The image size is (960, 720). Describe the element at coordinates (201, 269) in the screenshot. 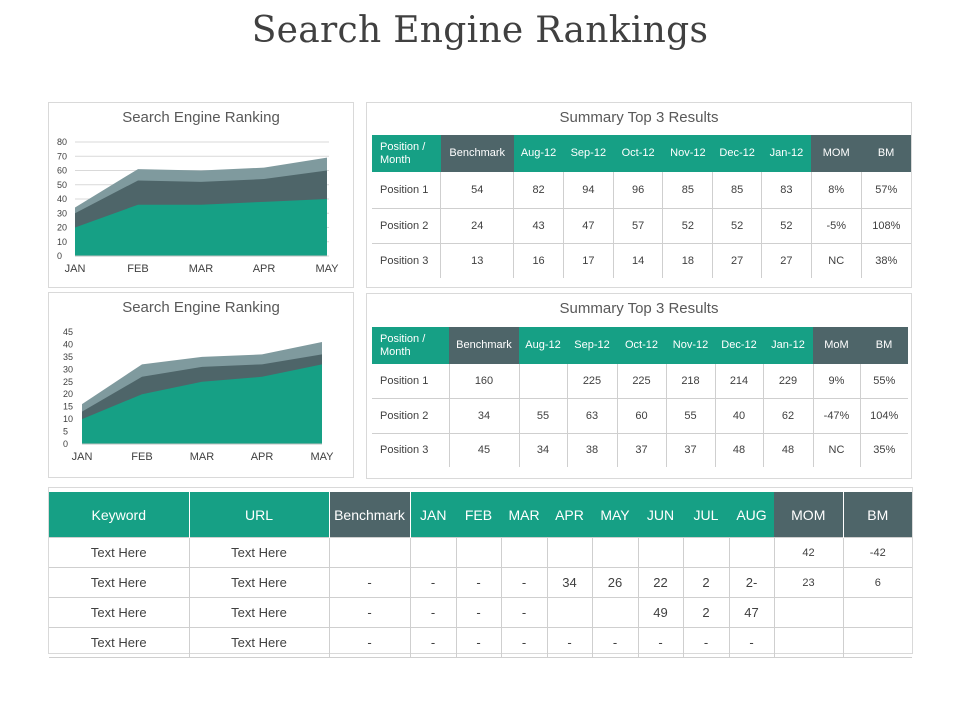

I see `x-tick-label: MAR` at that location.